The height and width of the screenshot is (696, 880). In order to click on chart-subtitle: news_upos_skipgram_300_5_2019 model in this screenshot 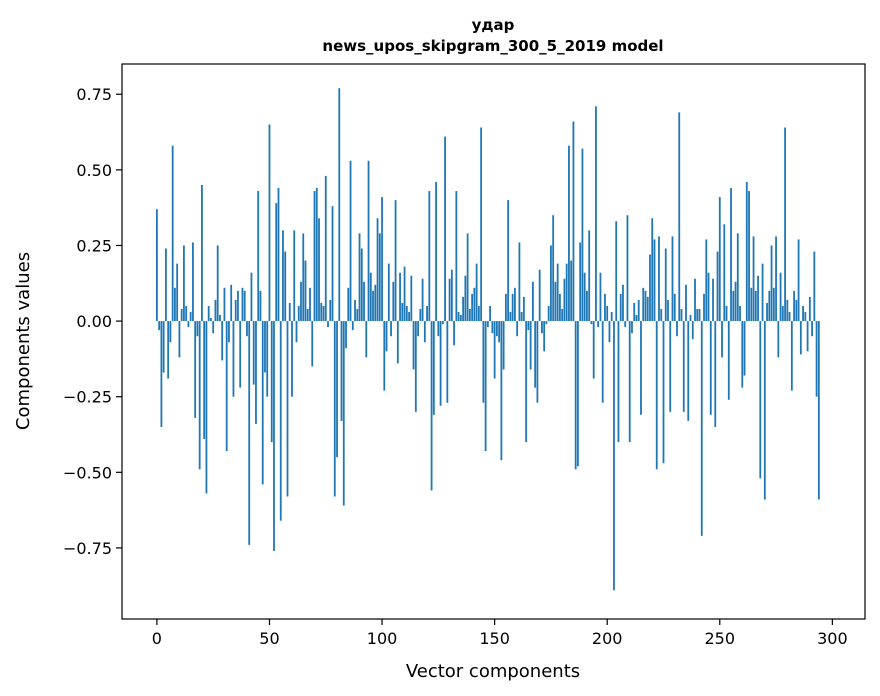, I will do `click(492, 46)`.